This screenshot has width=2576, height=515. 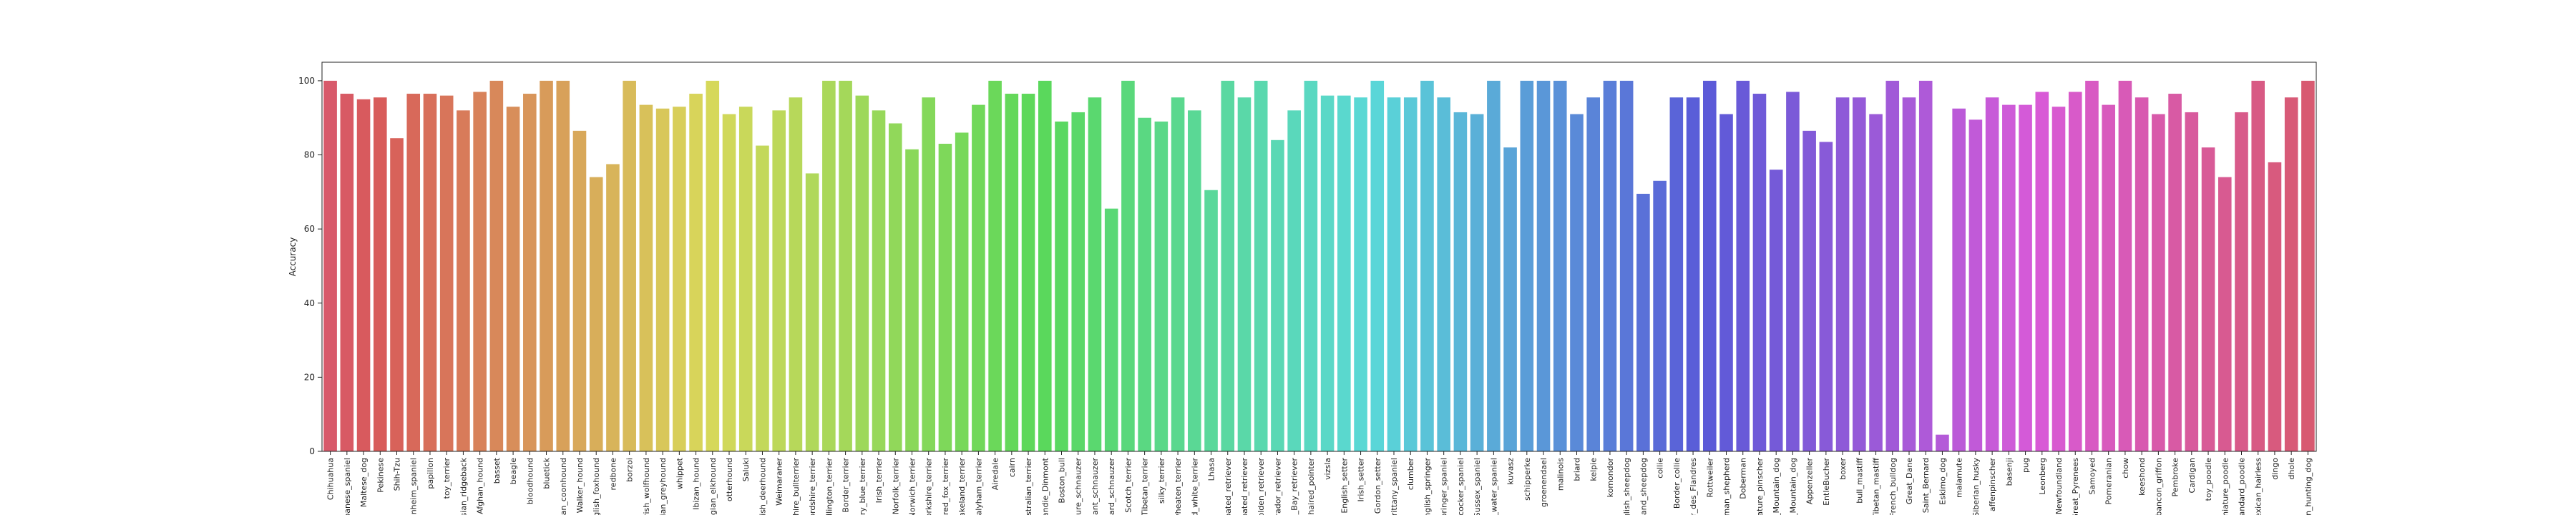 I want to click on x-tick-label: Doberman, so click(x=1743, y=478).